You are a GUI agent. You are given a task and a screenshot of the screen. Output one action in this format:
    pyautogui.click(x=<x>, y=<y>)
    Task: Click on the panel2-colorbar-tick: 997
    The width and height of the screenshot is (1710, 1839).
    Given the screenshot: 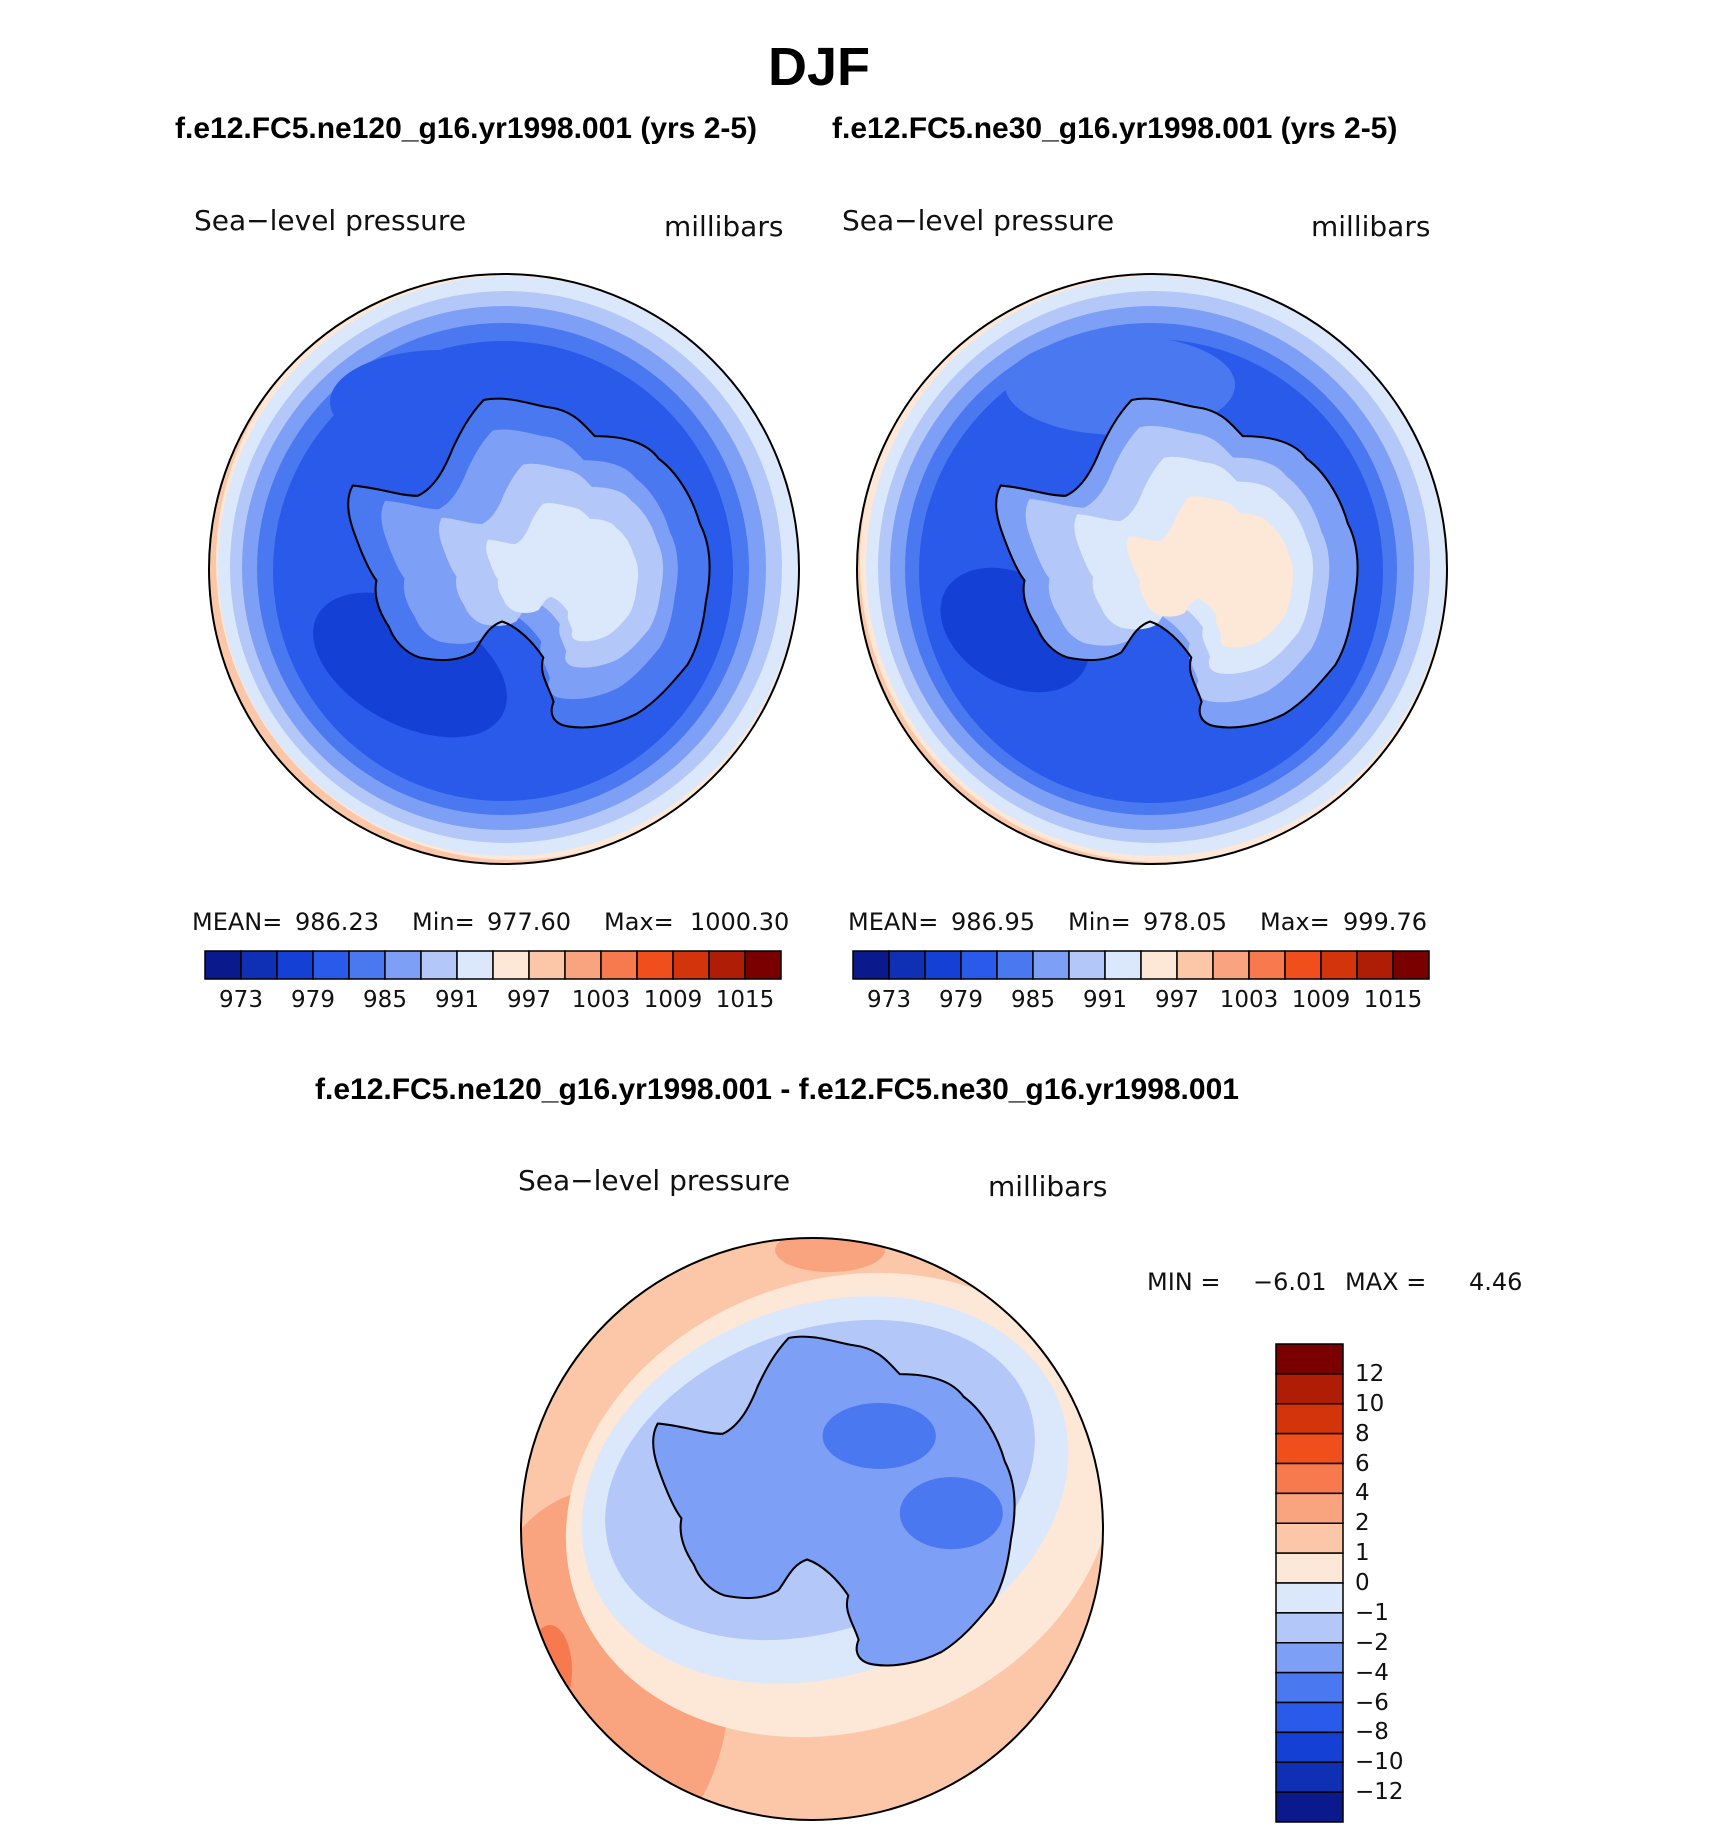 What is the action you would take?
    pyautogui.click(x=1177, y=1000)
    